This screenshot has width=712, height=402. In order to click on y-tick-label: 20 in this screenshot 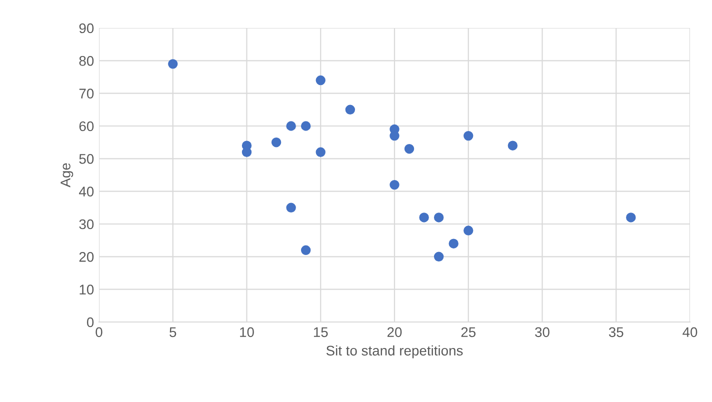, I will do `click(86, 257)`.